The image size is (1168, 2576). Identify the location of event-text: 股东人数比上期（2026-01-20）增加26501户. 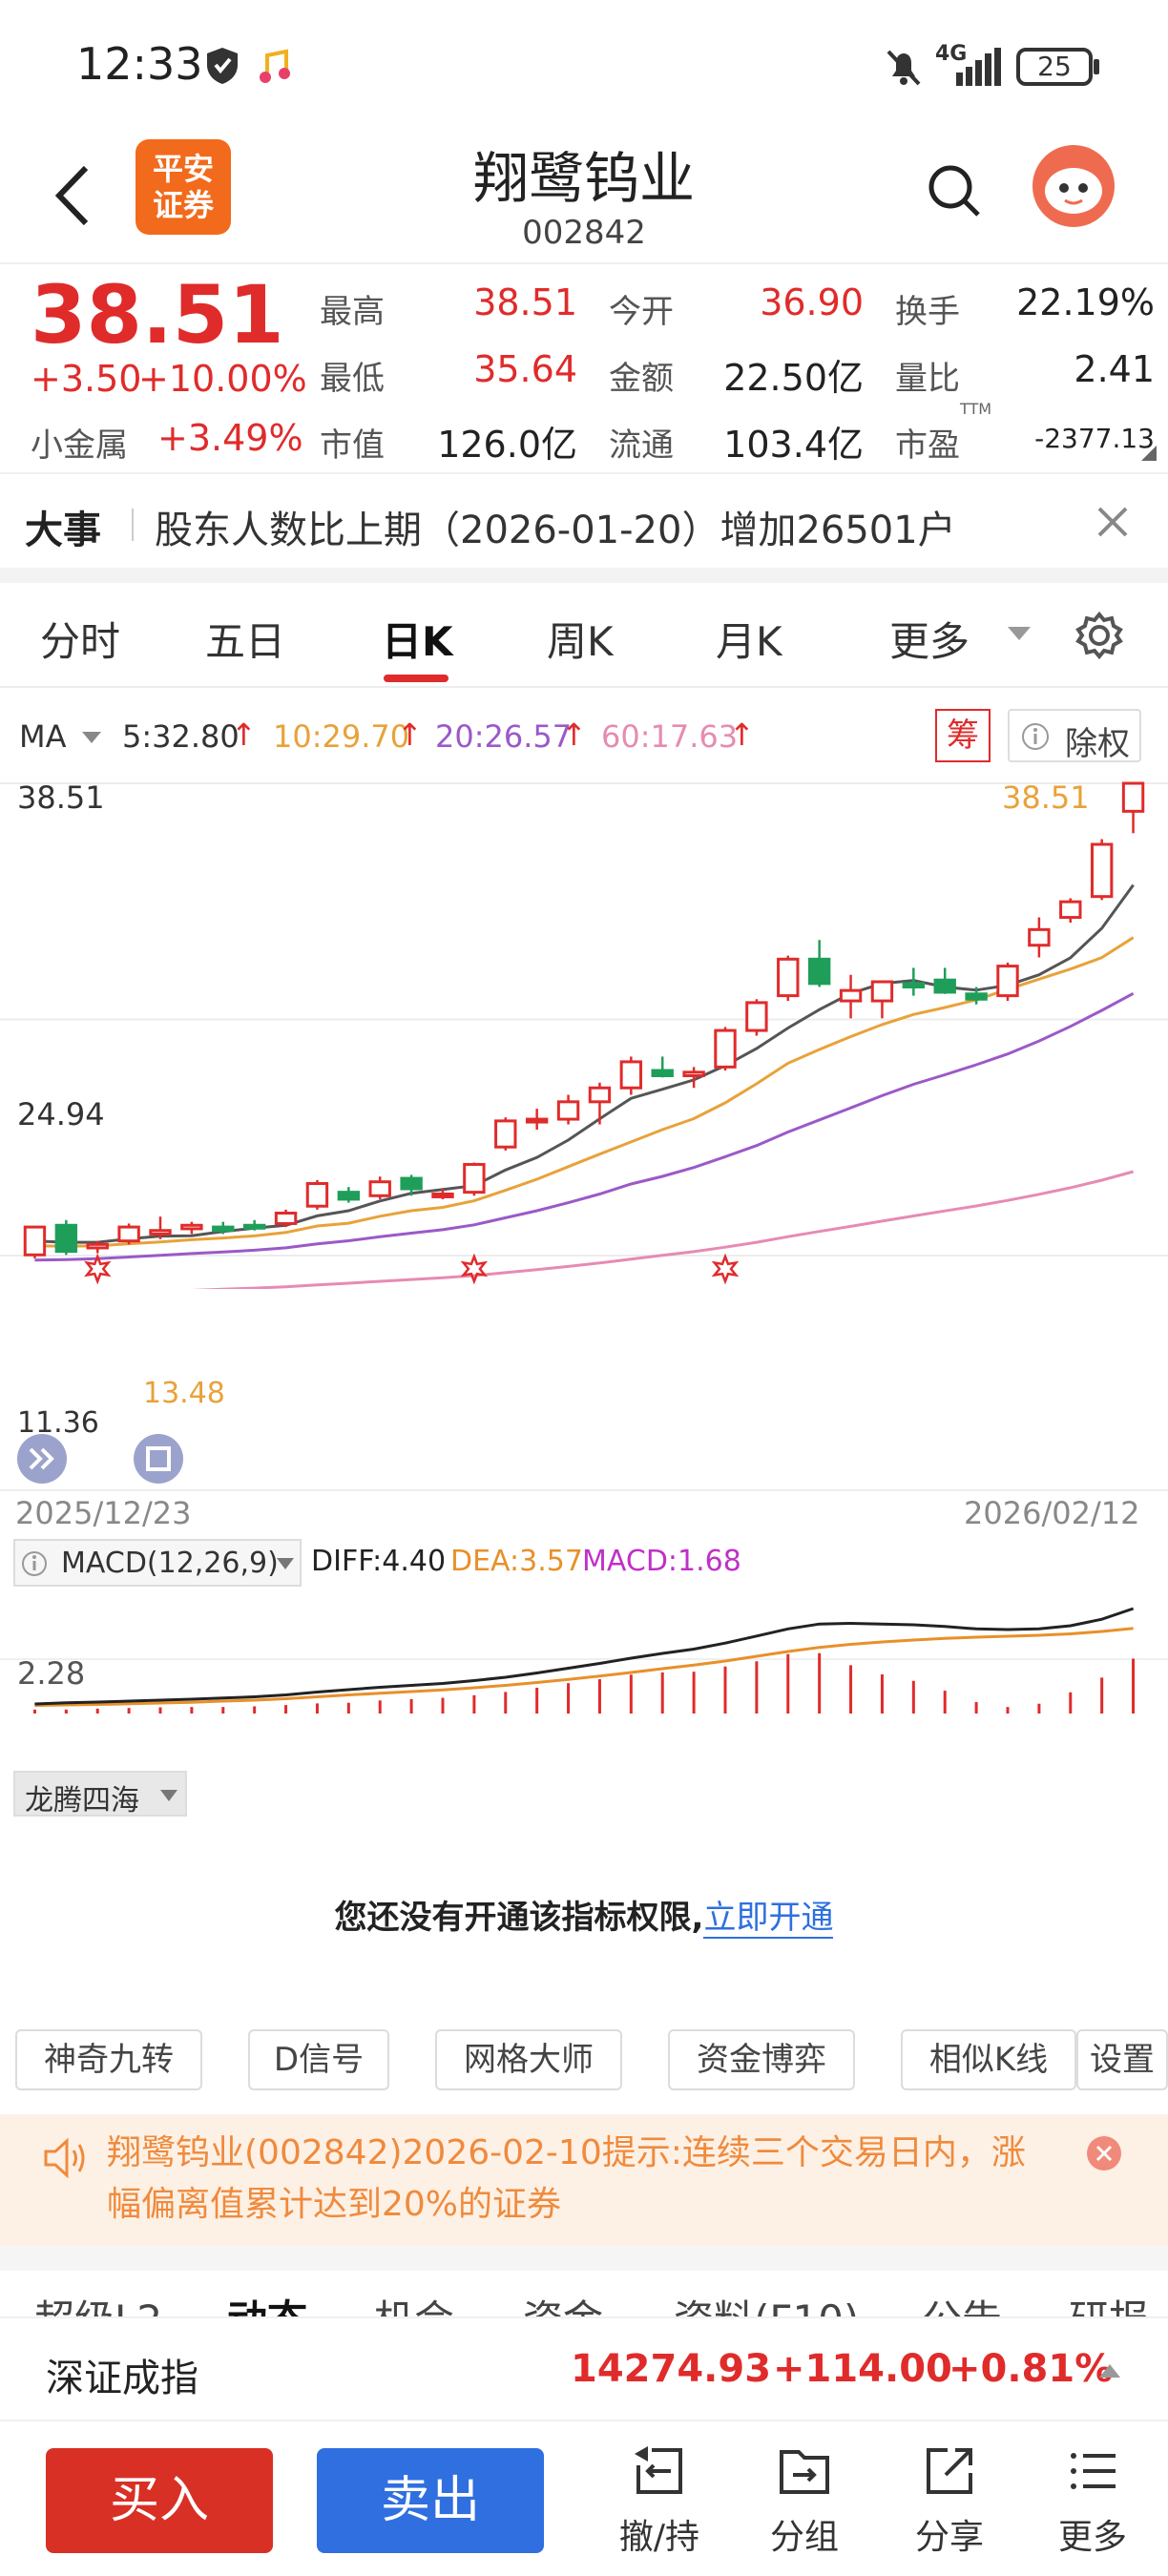
(555, 530).